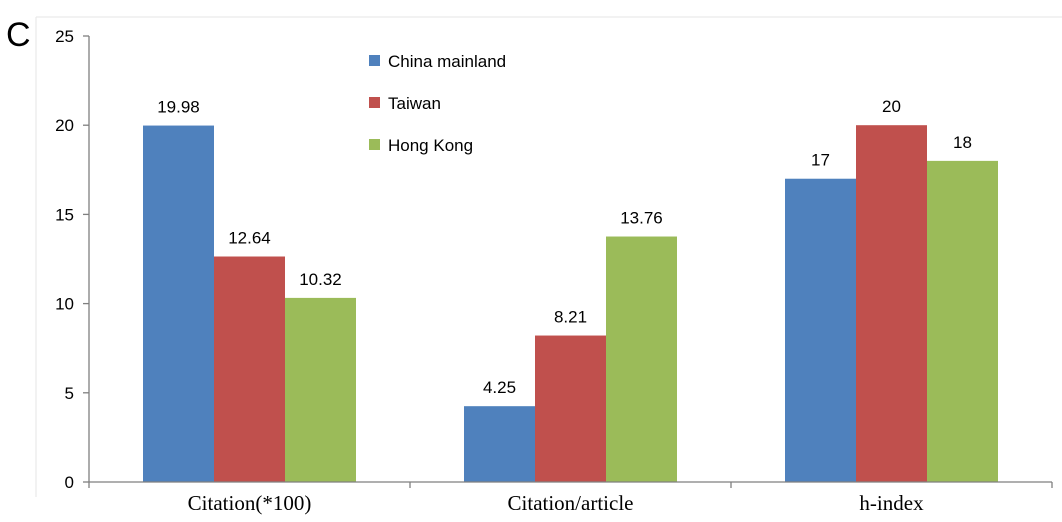  What do you see at coordinates (64, 304) in the screenshot?
I see `y-tick-label: 10` at bounding box center [64, 304].